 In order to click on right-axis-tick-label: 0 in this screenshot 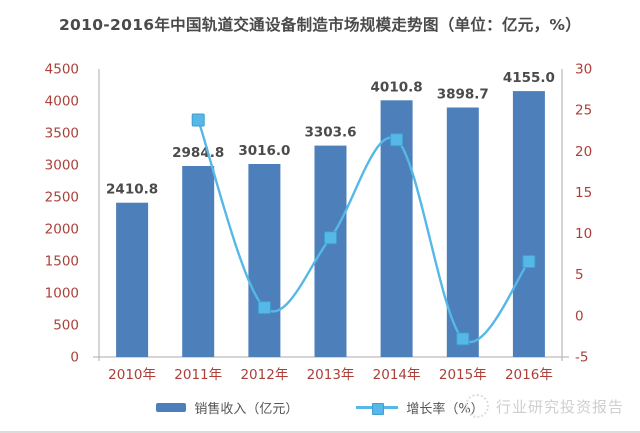, I will do `click(579, 316)`.